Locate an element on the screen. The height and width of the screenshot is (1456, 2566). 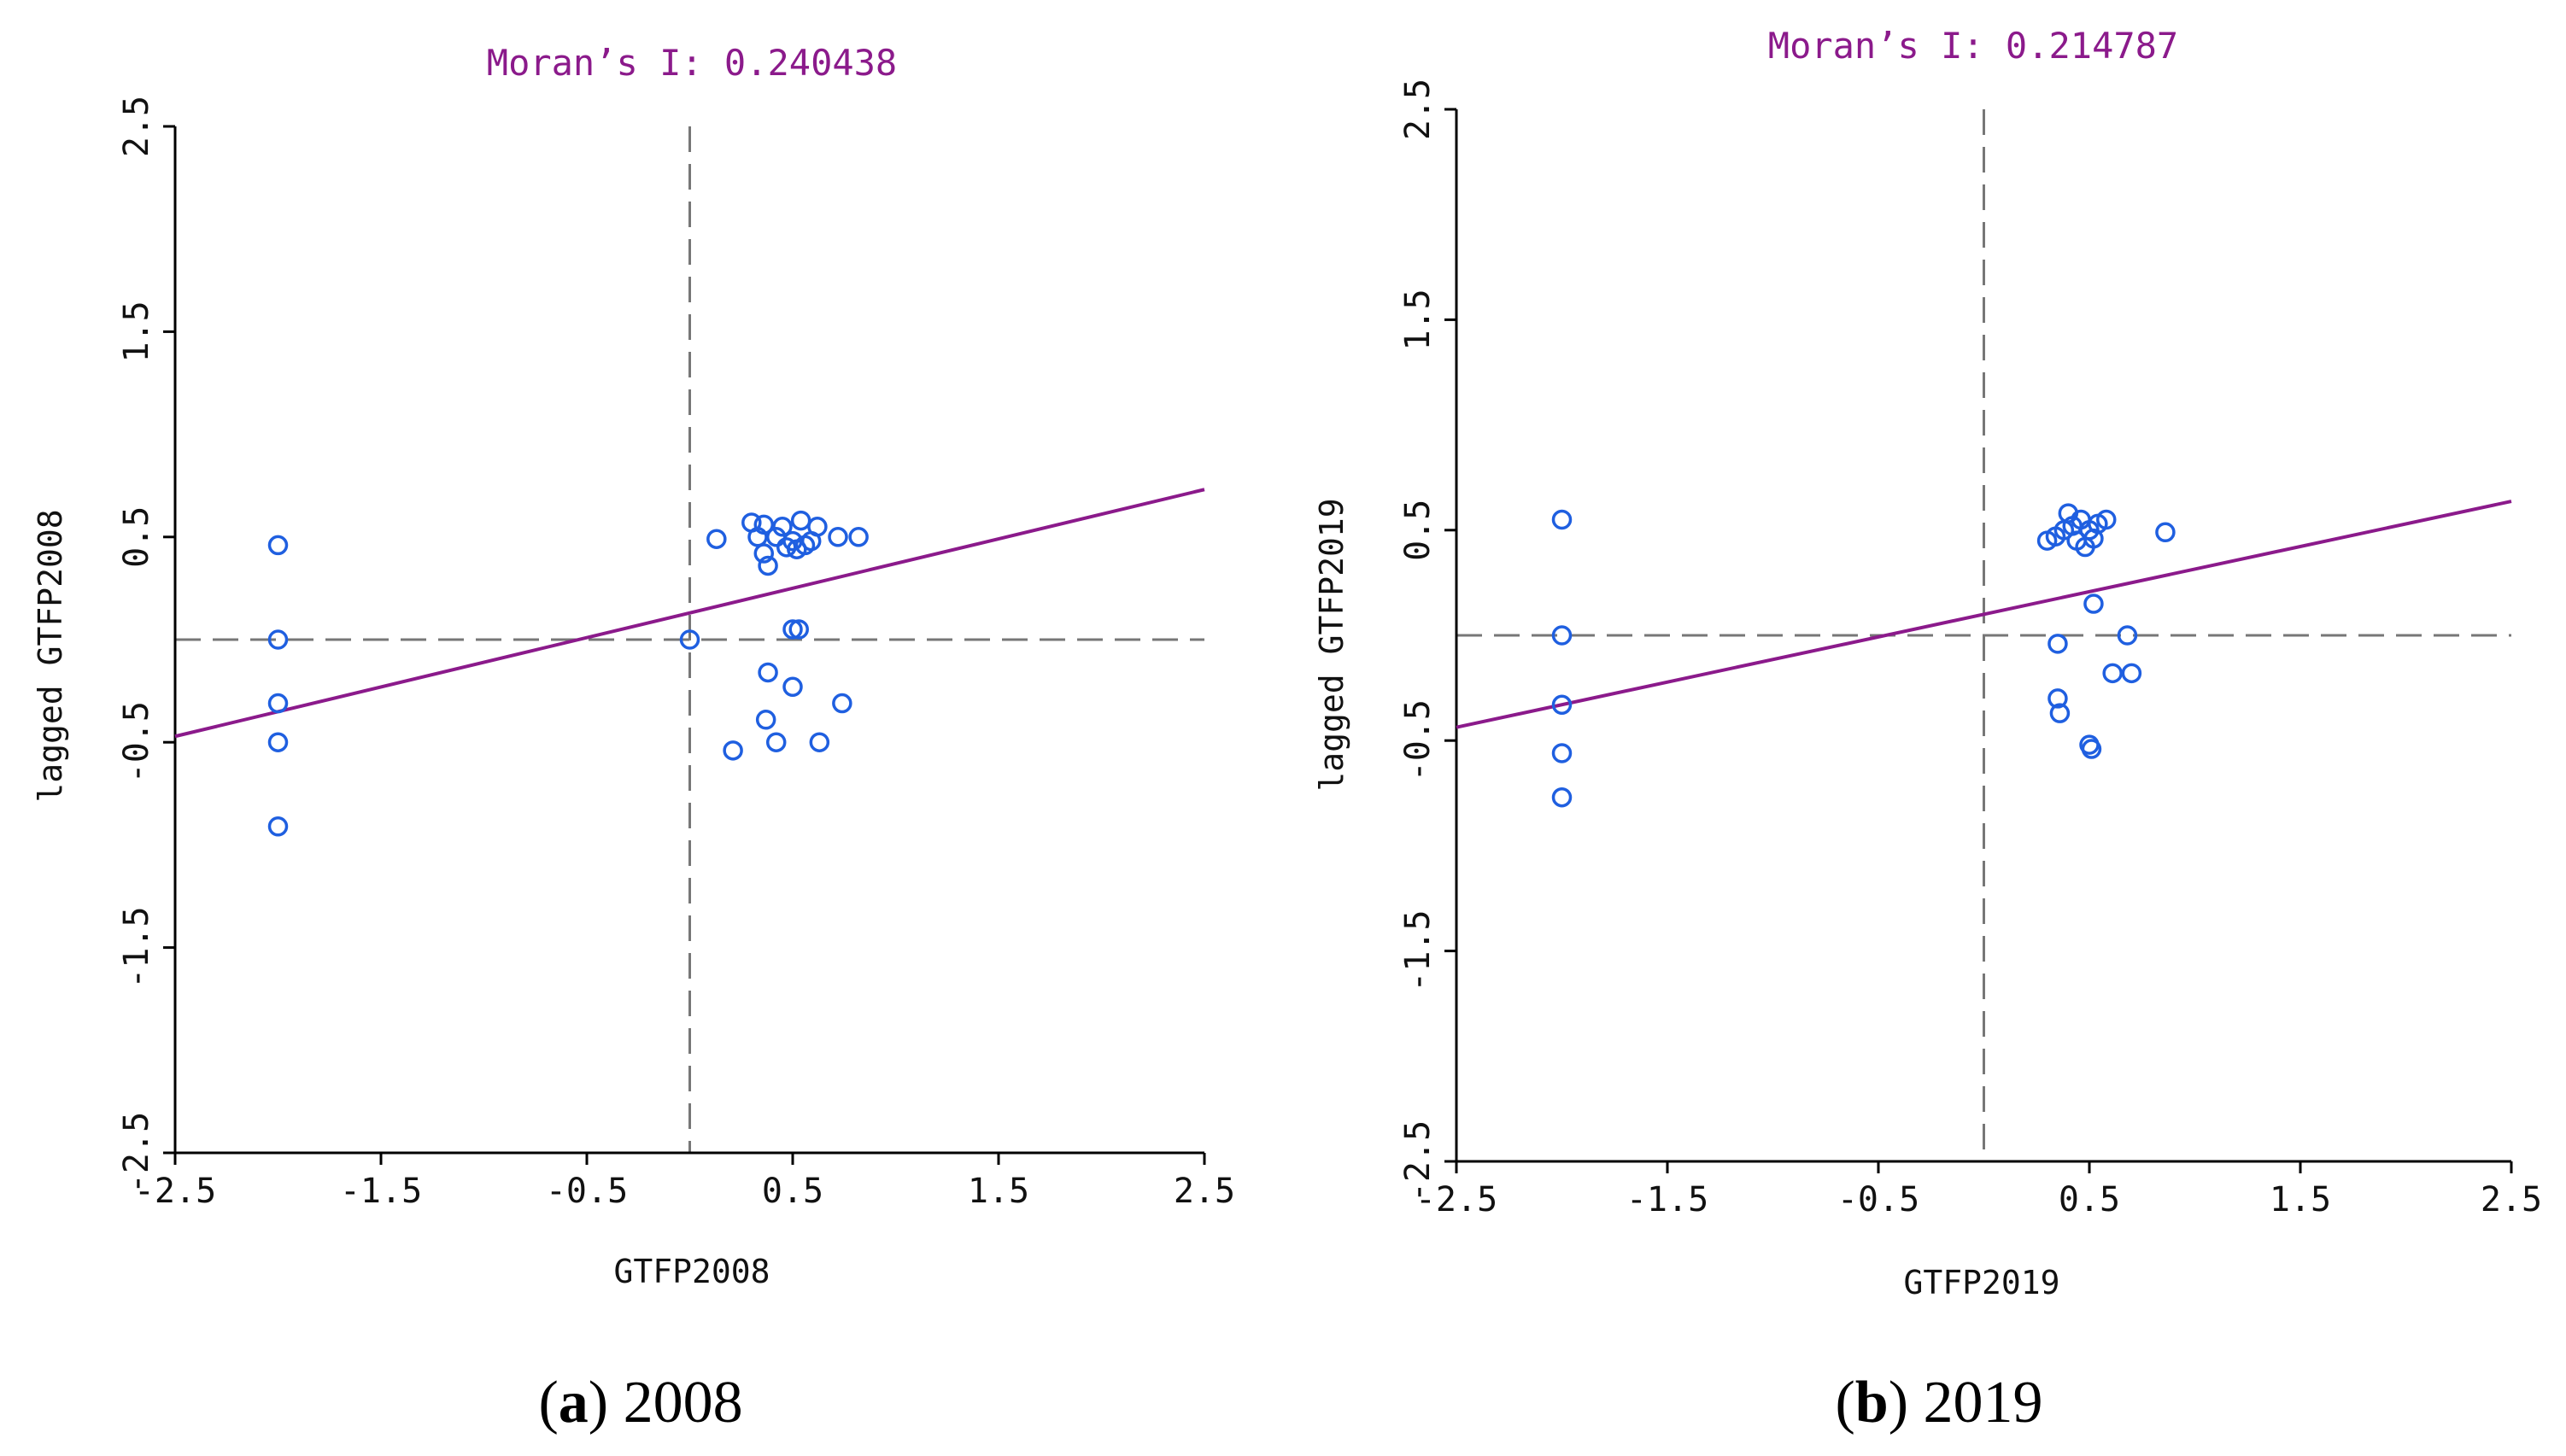
x-axis-label: GTFP2019 is located at coordinates (1981, 1282).